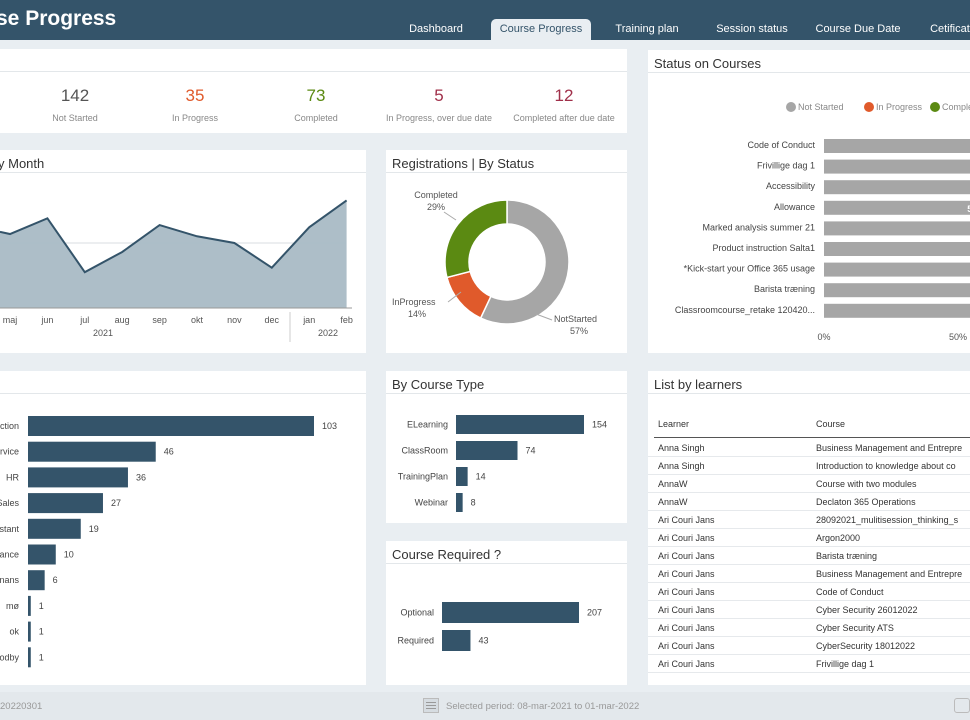 This screenshot has width=970, height=720. I want to click on category-label: Webinar, so click(431, 503).